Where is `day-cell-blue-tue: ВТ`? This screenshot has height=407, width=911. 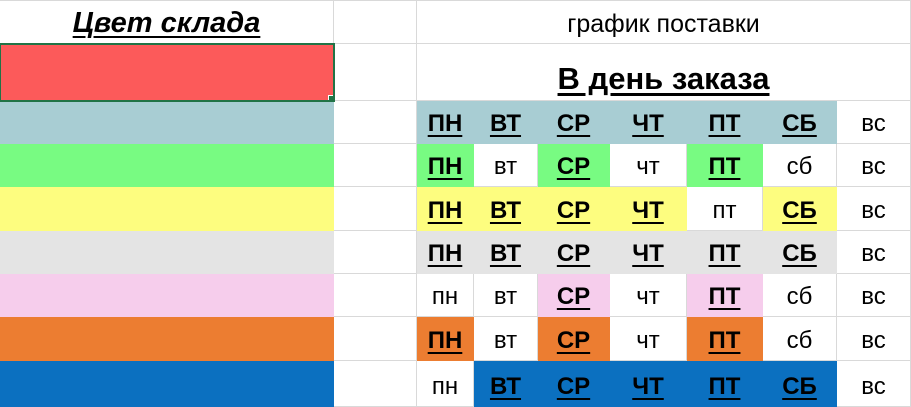 day-cell-blue-tue: ВТ is located at coordinates (506, 384).